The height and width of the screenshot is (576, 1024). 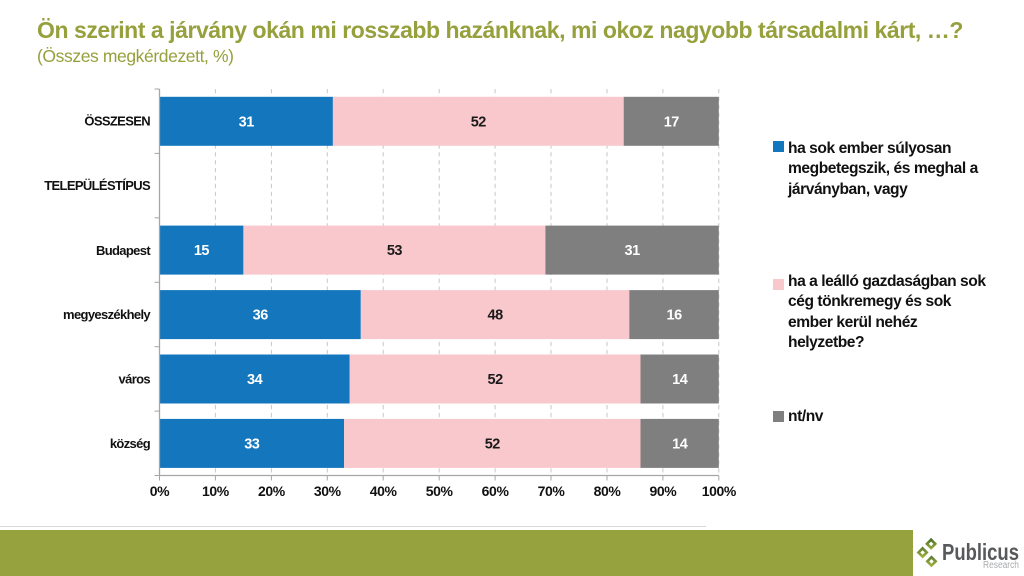 I want to click on svg-text: ÖSSZESEN, so click(x=117, y=121).